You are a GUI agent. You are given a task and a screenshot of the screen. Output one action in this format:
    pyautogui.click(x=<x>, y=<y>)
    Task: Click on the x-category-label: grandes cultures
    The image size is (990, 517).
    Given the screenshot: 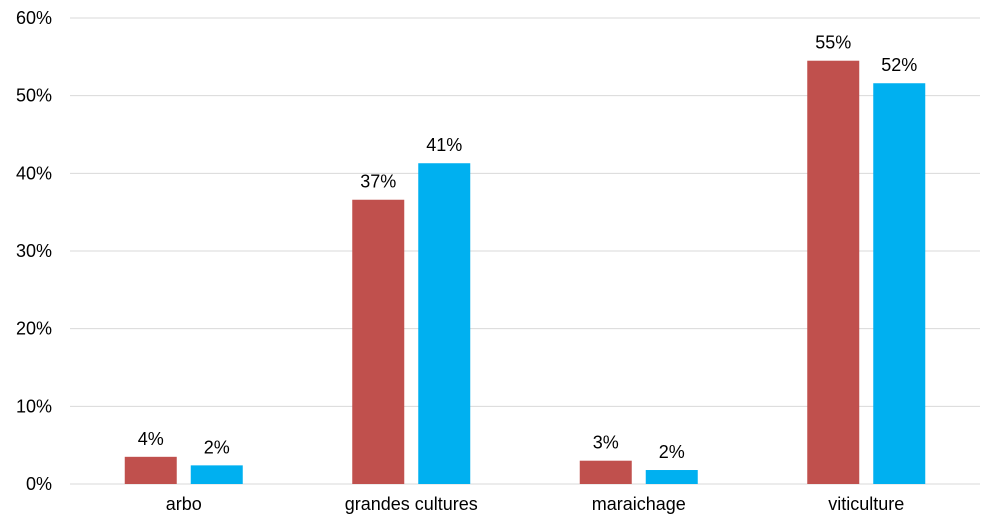 What is the action you would take?
    pyautogui.click(x=411, y=504)
    